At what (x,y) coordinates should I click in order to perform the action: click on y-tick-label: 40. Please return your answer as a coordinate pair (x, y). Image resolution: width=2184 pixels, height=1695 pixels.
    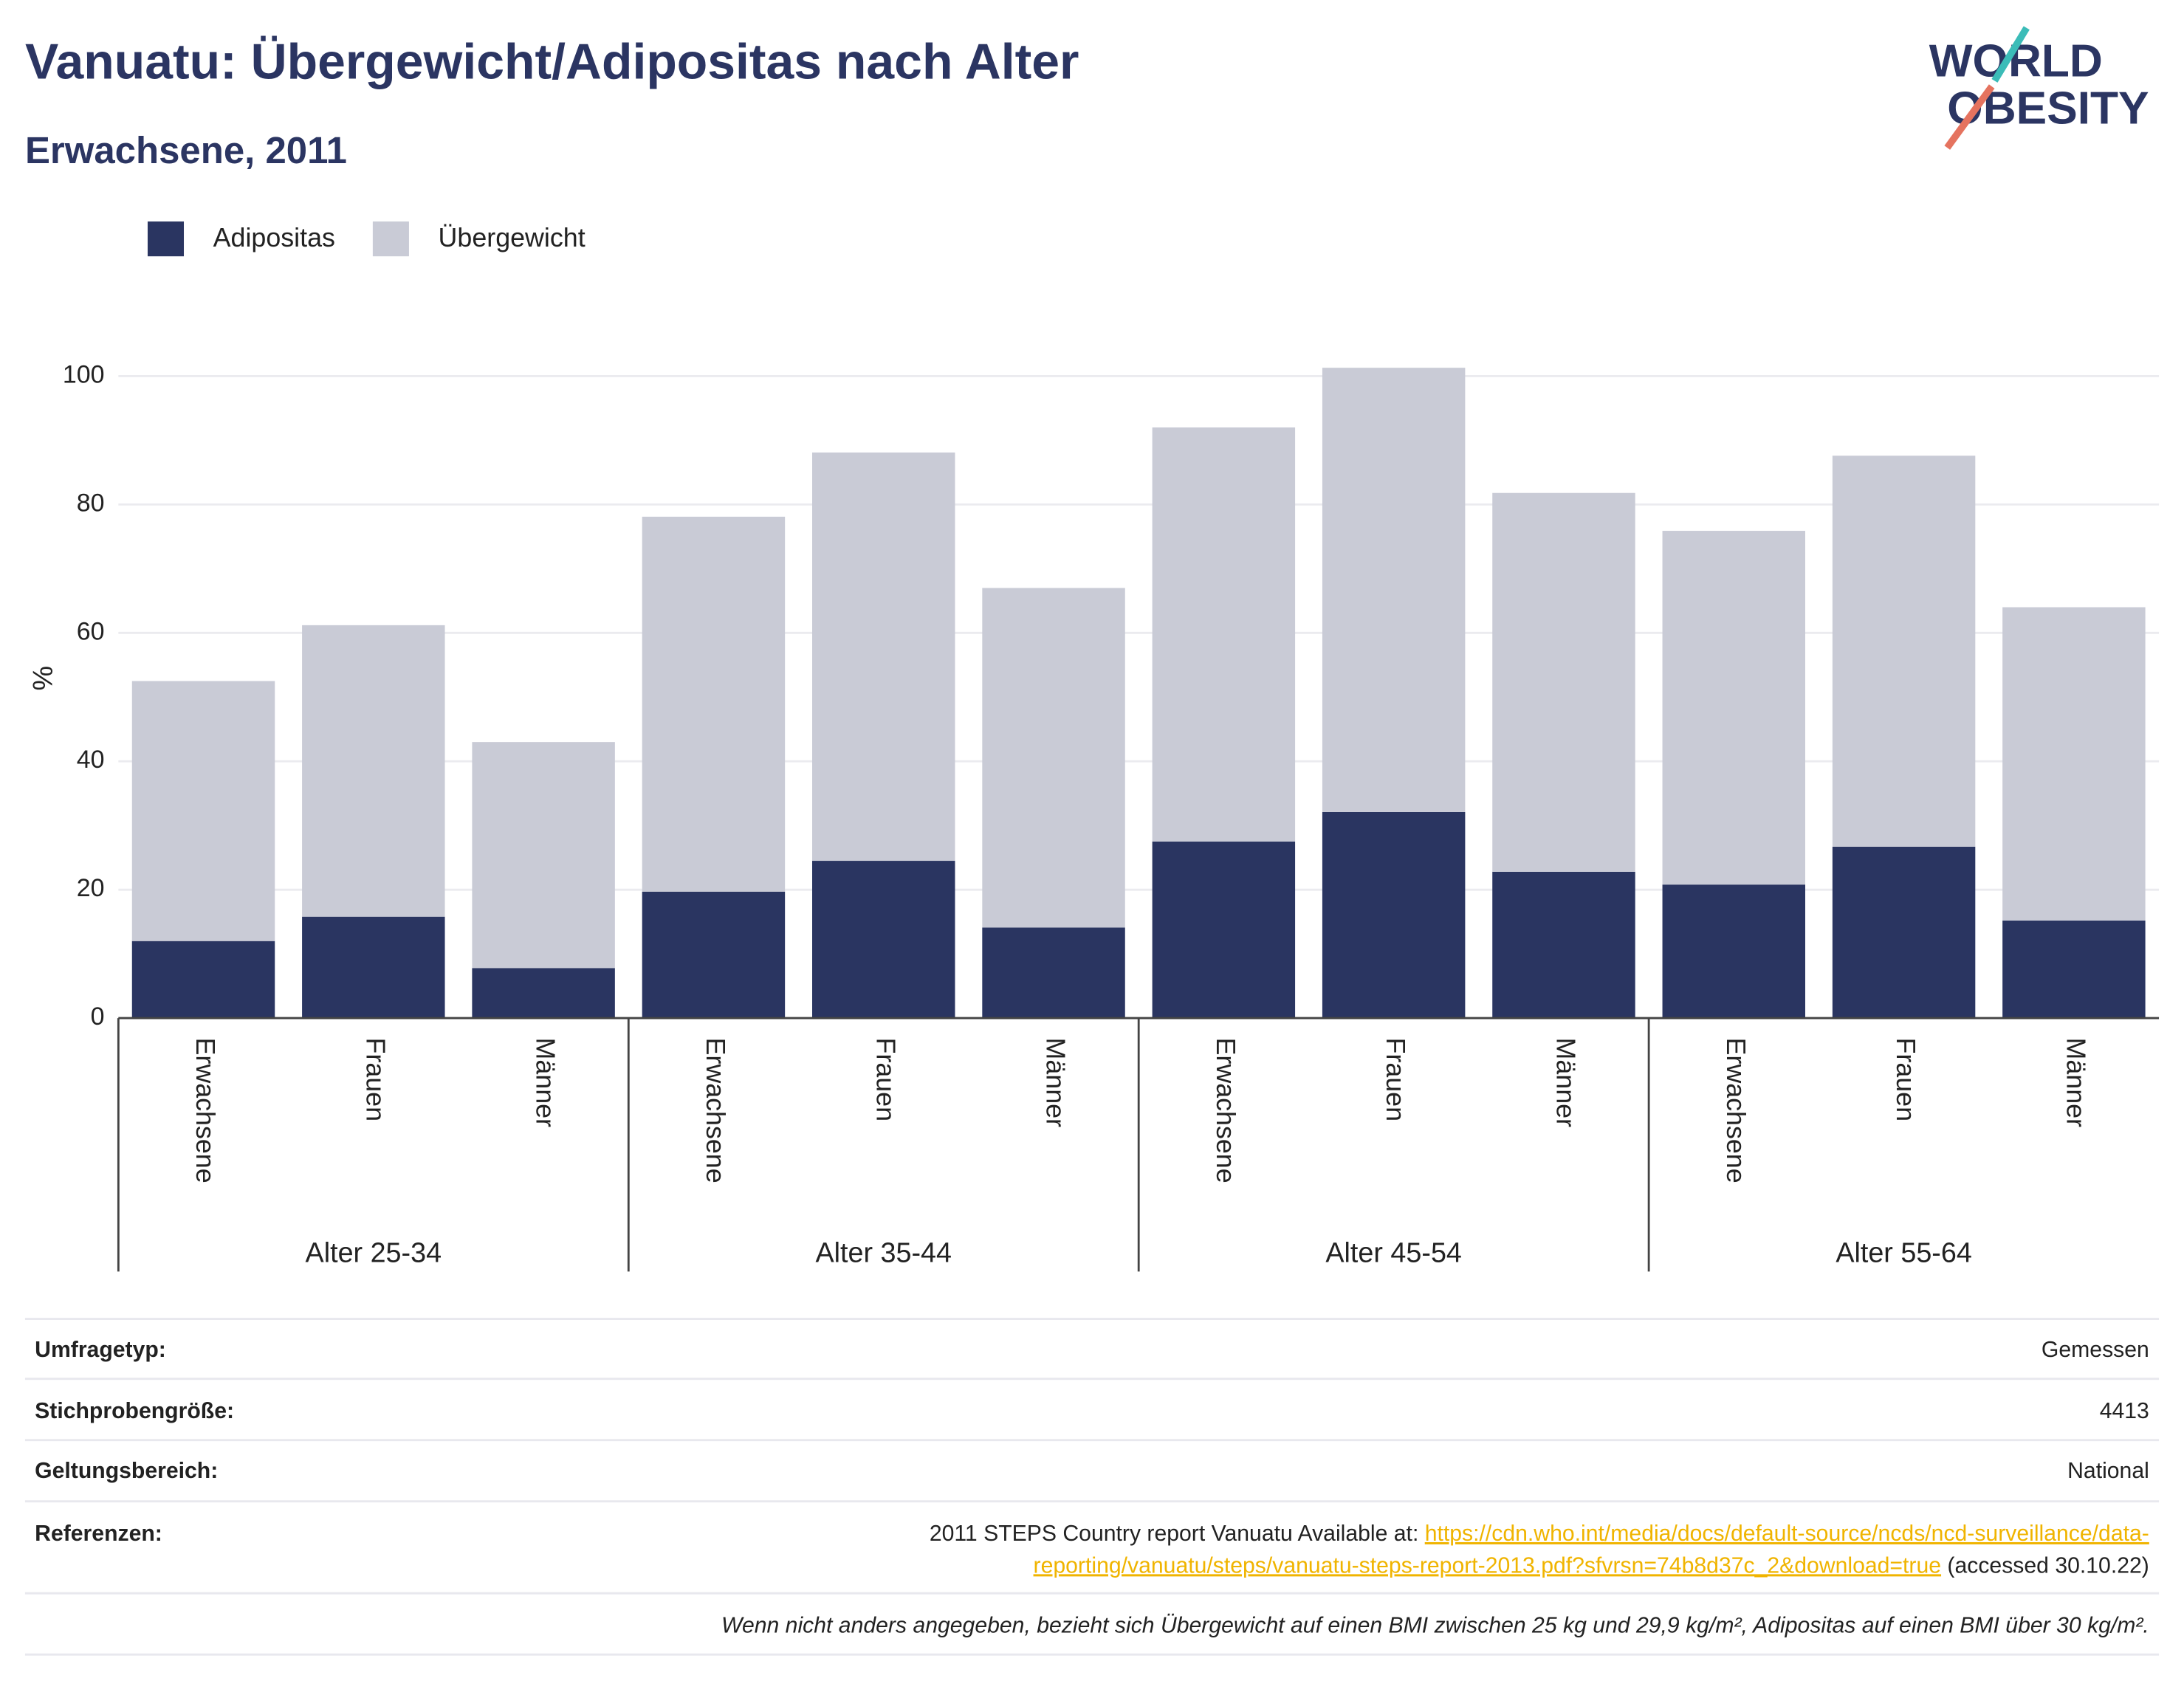
    Looking at the image, I should click on (91, 760).